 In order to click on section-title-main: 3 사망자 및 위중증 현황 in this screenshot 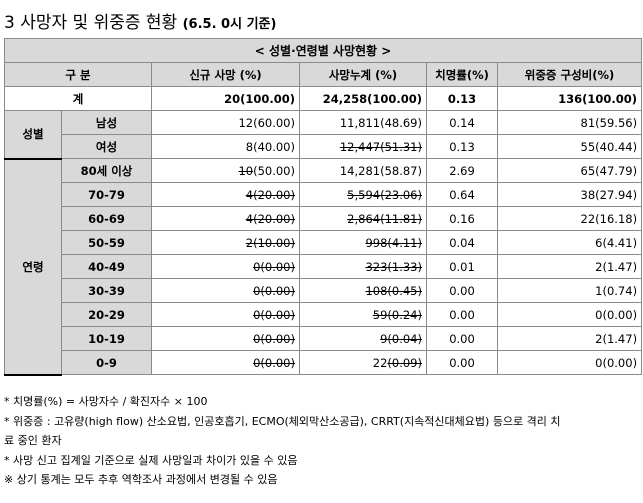, I will do `click(91, 23)`.